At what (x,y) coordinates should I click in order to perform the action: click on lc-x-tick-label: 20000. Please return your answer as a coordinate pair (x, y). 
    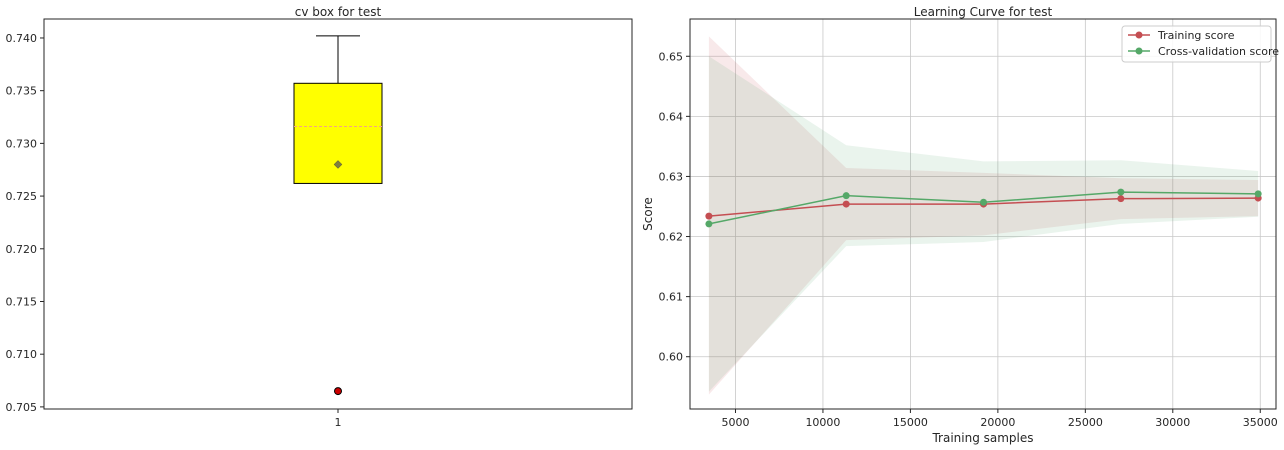
    Looking at the image, I should click on (997, 422).